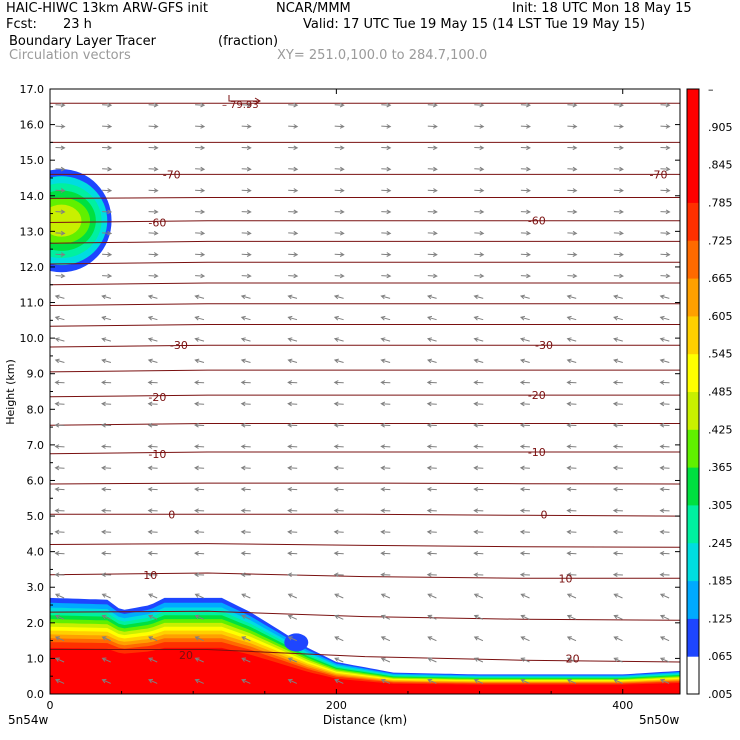  Describe the element at coordinates (365, 720) in the screenshot. I see `x-axis-label: Distance (km)` at that location.